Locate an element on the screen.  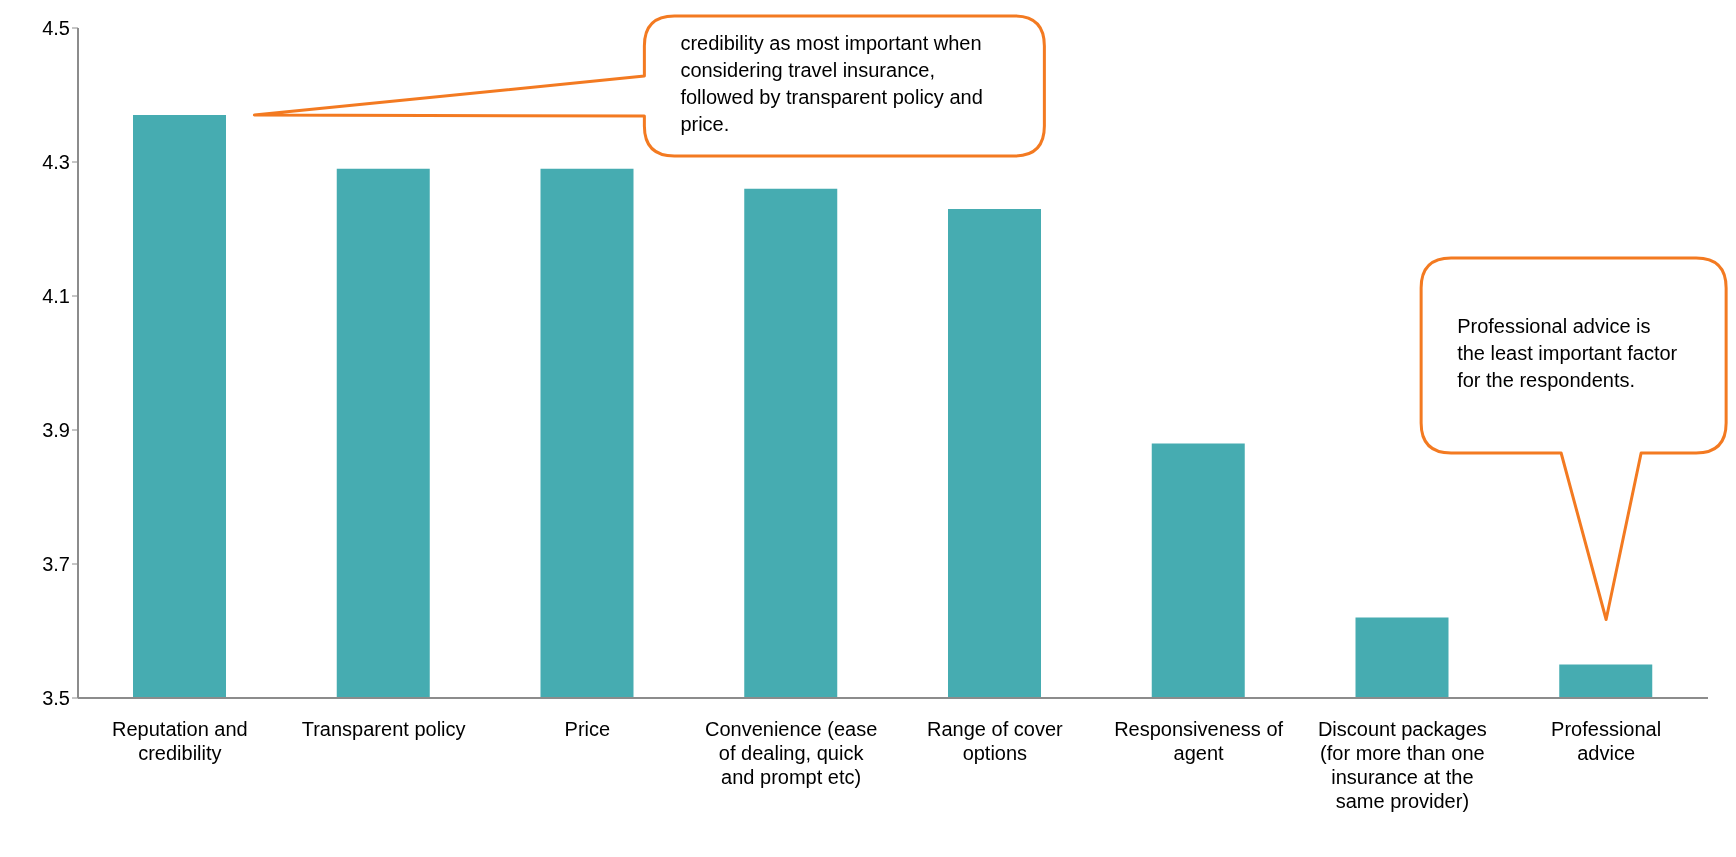
y-tick-label: 4.3 is located at coordinates (56, 162).